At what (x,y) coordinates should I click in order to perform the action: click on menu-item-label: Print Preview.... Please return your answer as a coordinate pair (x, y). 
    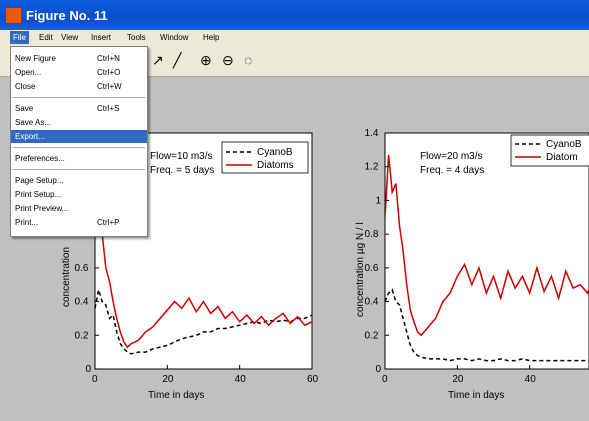
    Looking at the image, I should click on (42, 208).